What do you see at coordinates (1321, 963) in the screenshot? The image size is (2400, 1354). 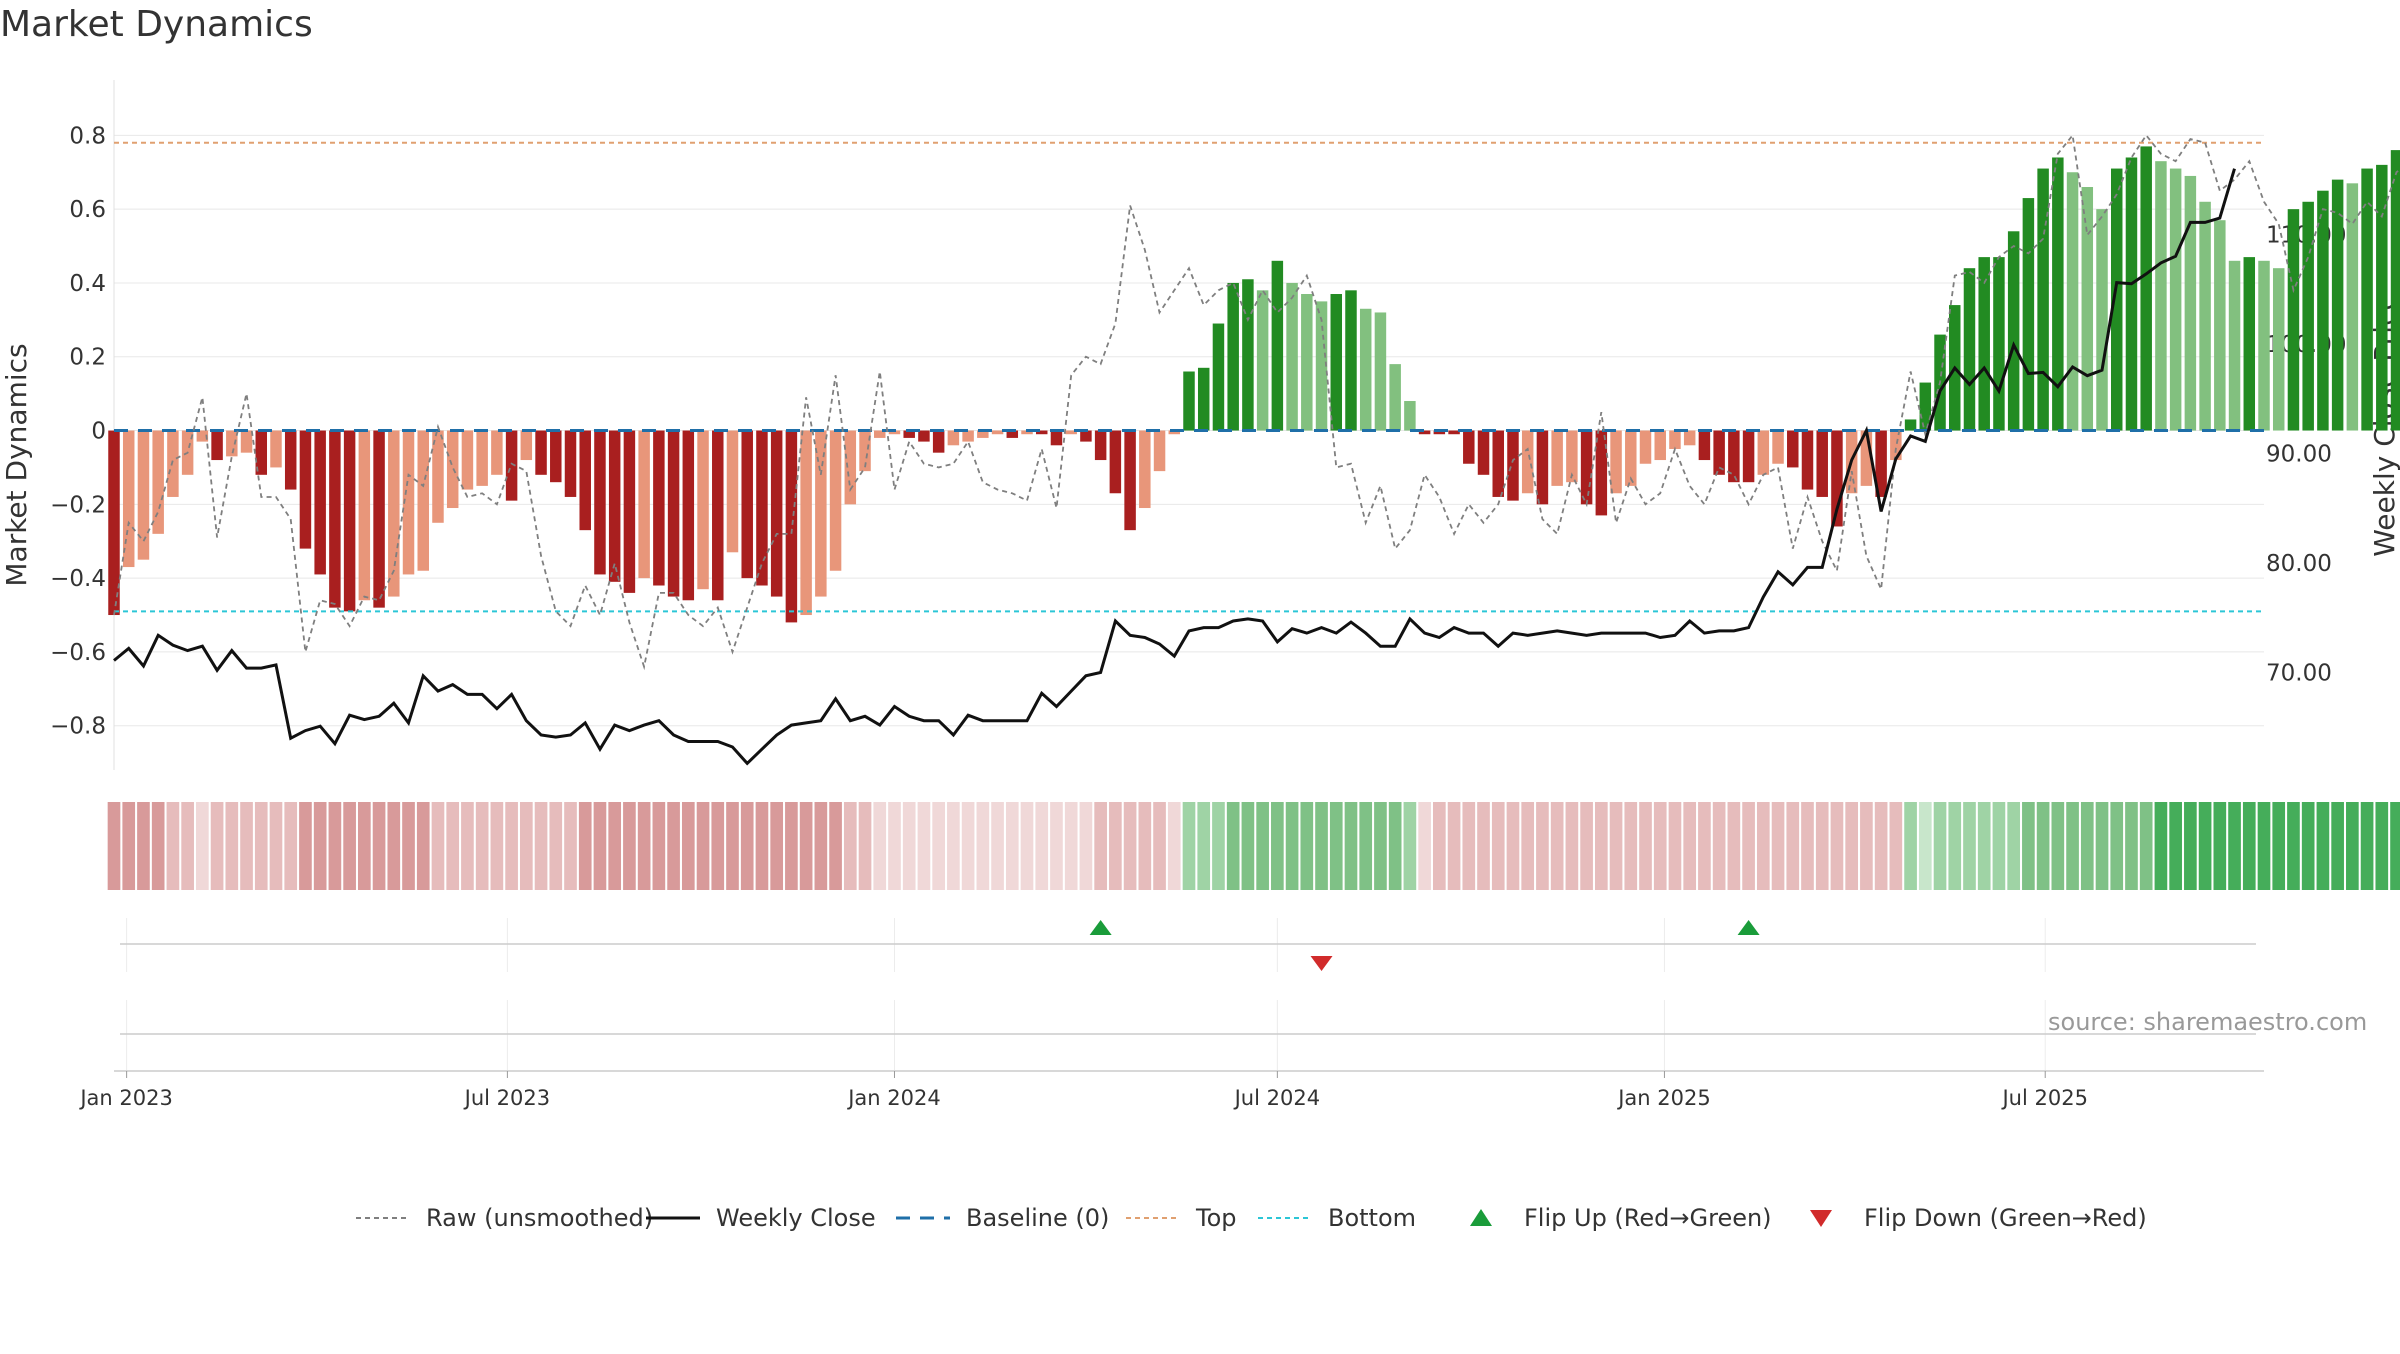 I see `flip-down-marker` at bounding box center [1321, 963].